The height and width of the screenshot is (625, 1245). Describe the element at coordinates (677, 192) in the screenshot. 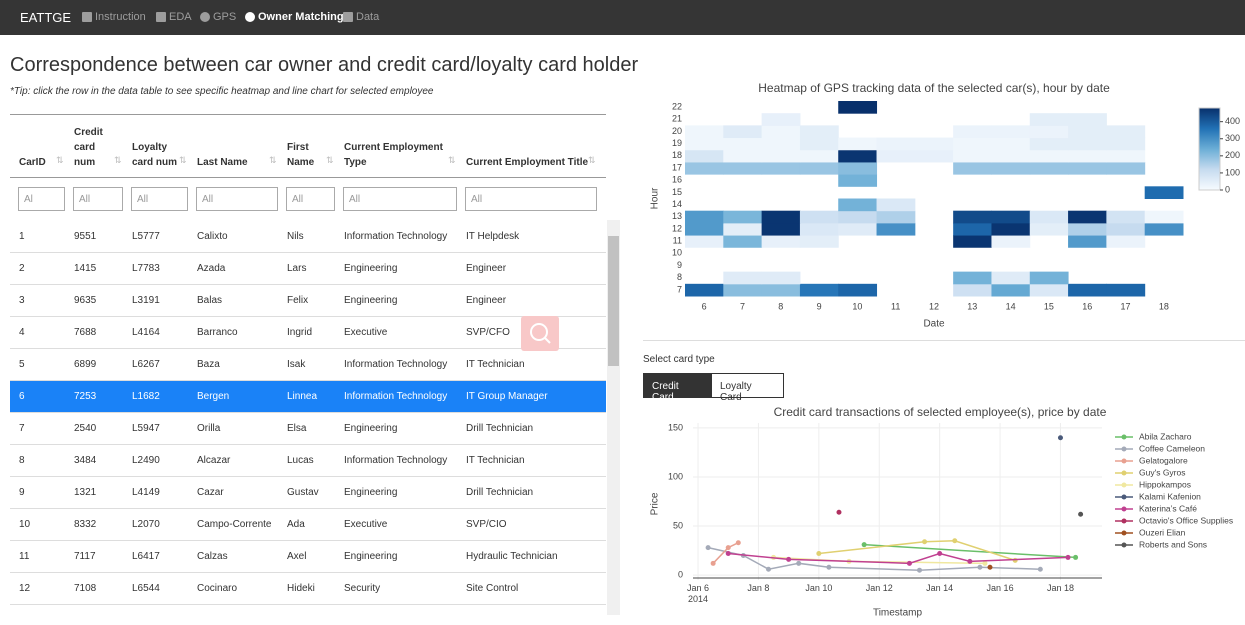

I see `y-tick-label: 15` at that location.